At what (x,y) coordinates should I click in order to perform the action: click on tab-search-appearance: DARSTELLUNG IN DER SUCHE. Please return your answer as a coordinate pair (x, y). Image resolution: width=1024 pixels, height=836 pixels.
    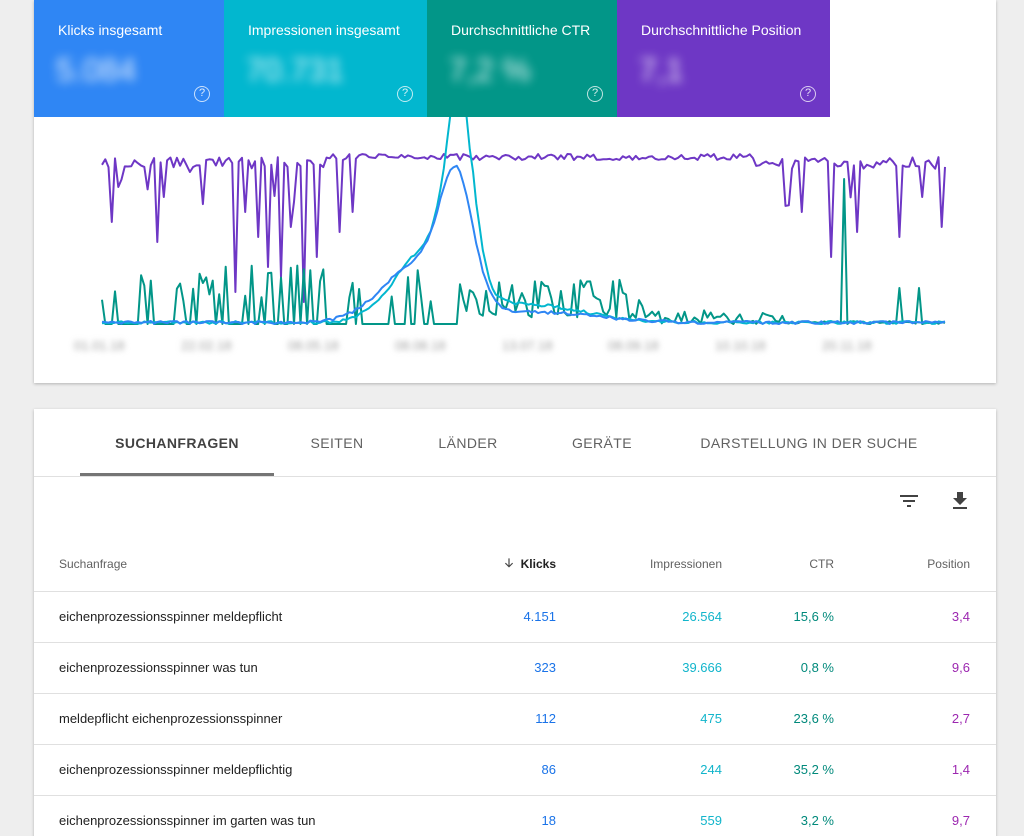
    Looking at the image, I should click on (809, 443).